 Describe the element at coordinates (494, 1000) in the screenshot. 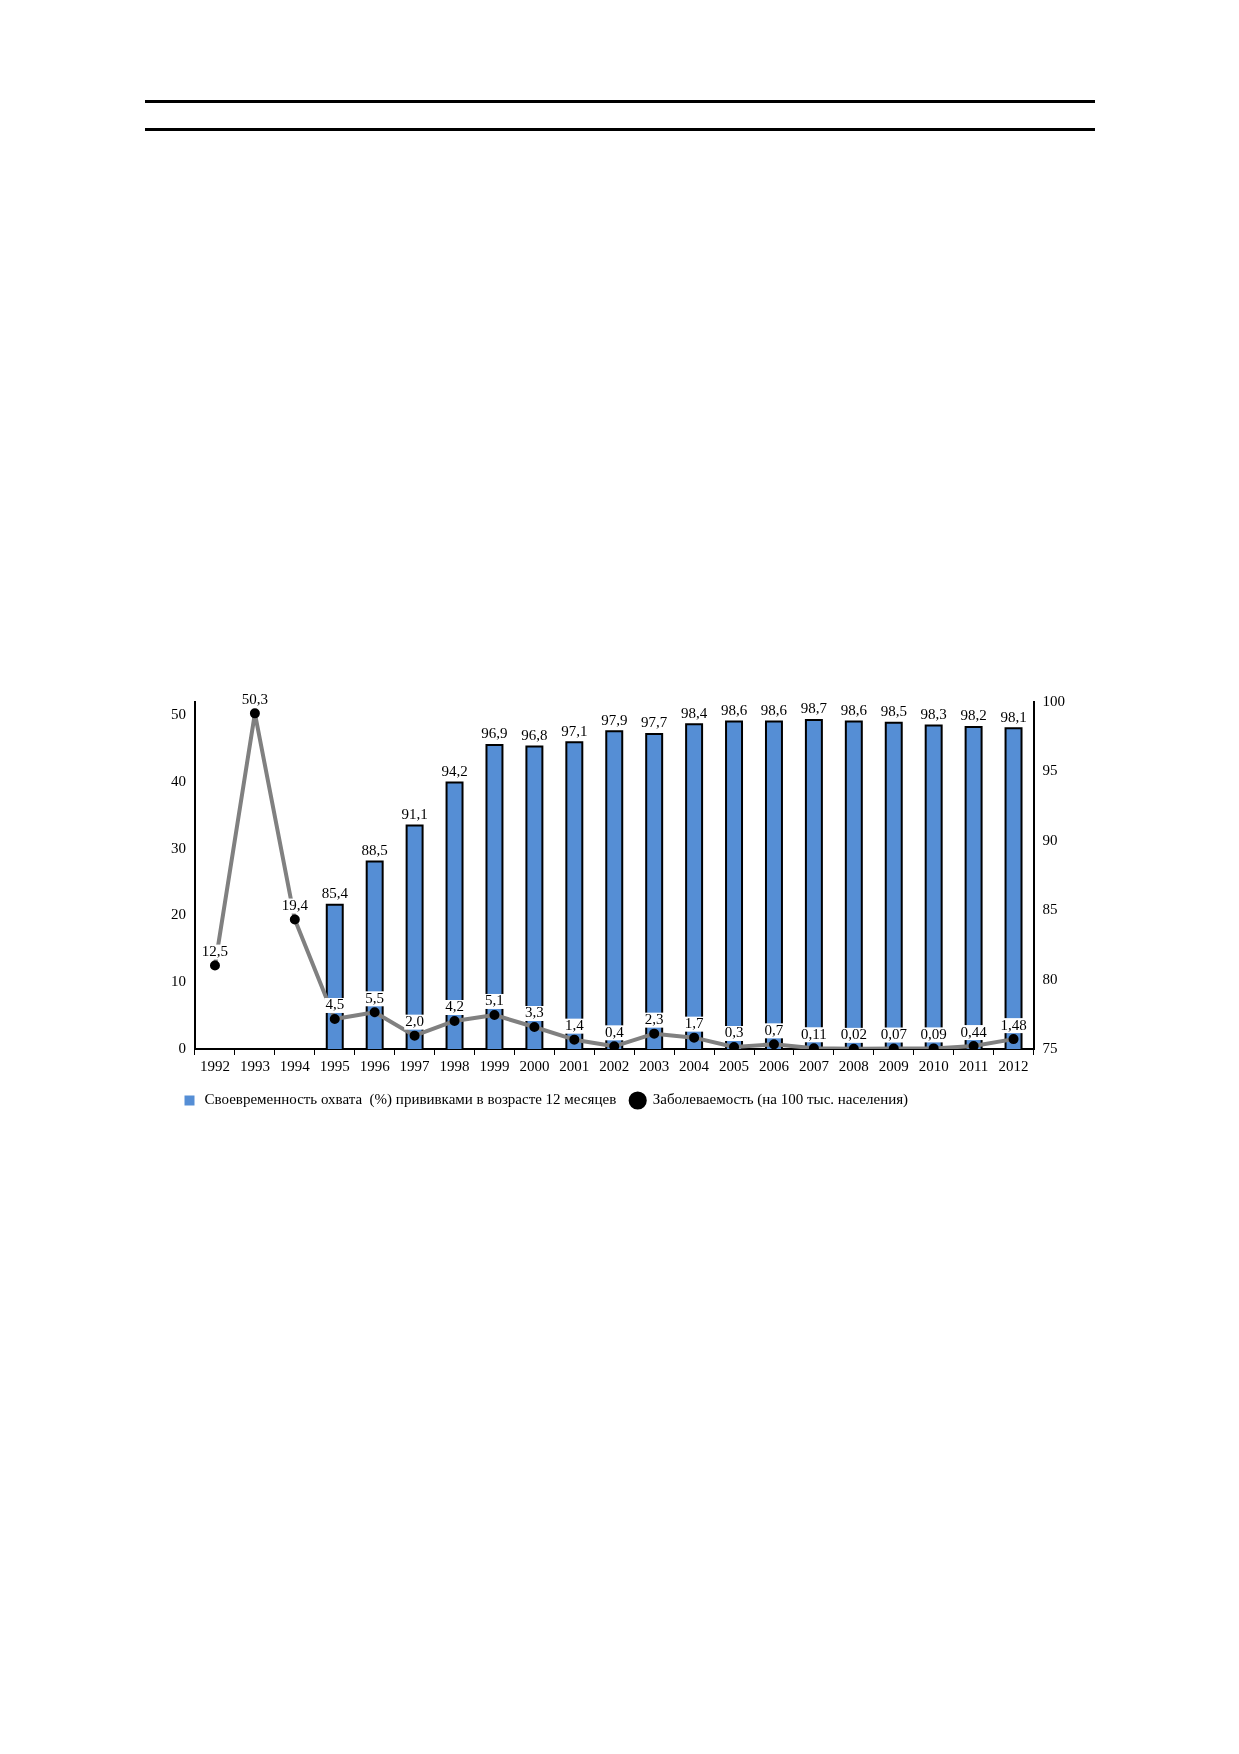

I see `data-label: 5,1` at that location.